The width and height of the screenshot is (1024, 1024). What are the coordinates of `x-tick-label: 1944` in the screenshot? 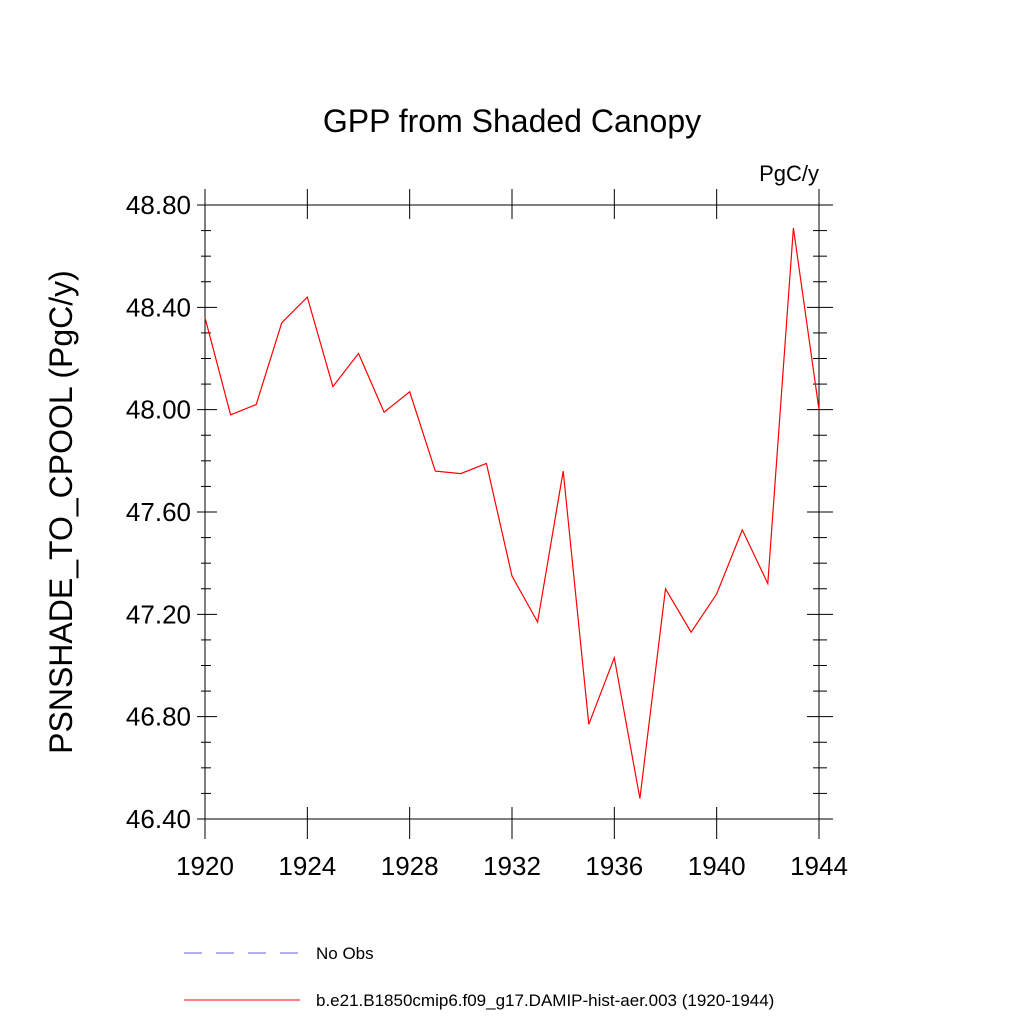 It's located at (819, 866).